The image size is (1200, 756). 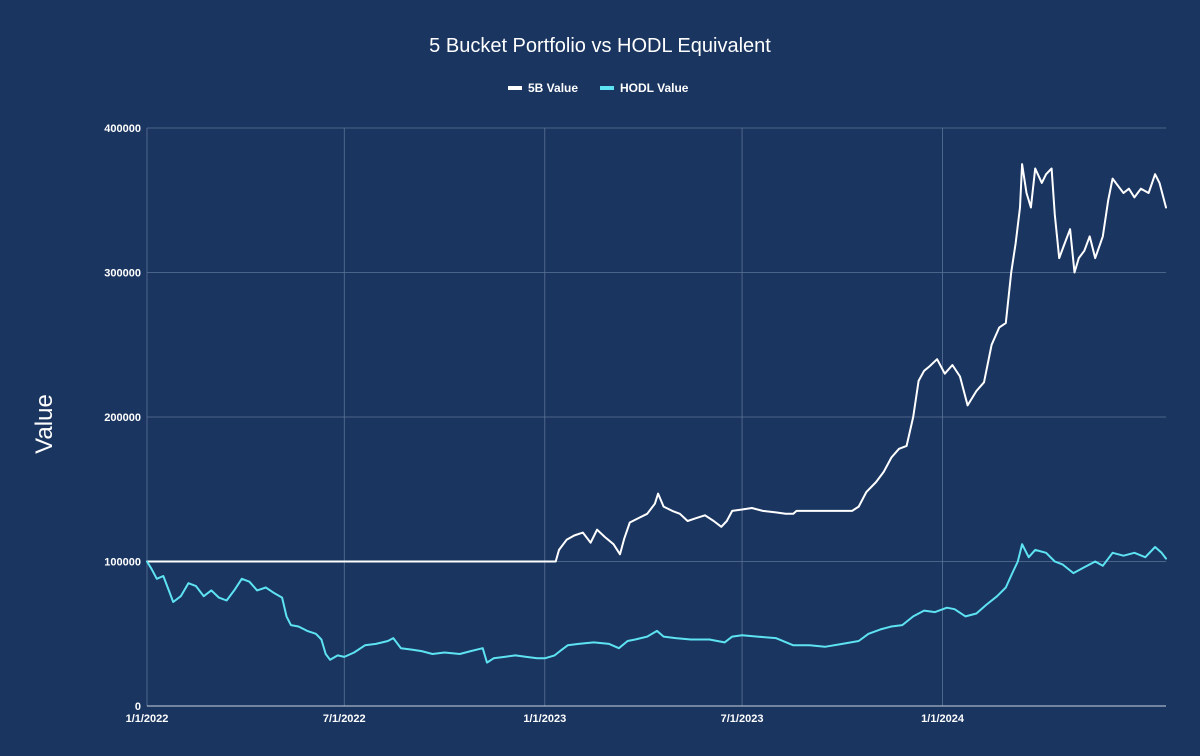 I want to click on y-tick-label: 400000, so click(x=122, y=129).